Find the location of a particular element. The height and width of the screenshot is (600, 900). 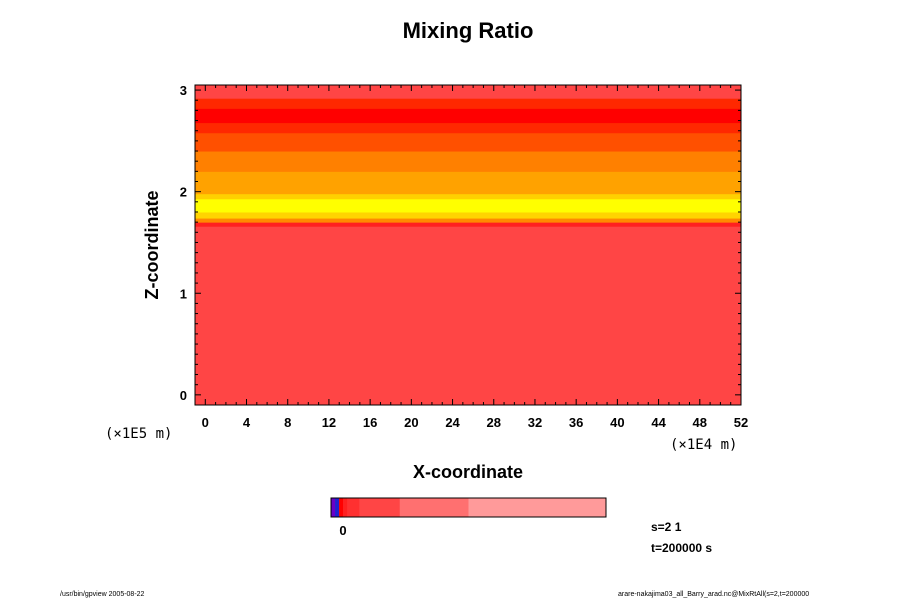

x-tick-labels: 0 4 8 12 16 20 24 28 32 36 40 44 48 52 is located at coordinates (475, 422).